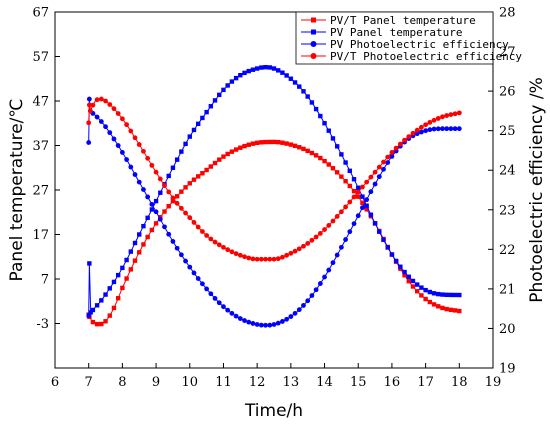  What do you see at coordinates (313, 56) in the screenshot?
I see `legend-marker-pvt-eff` at bounding box center [313, 56].